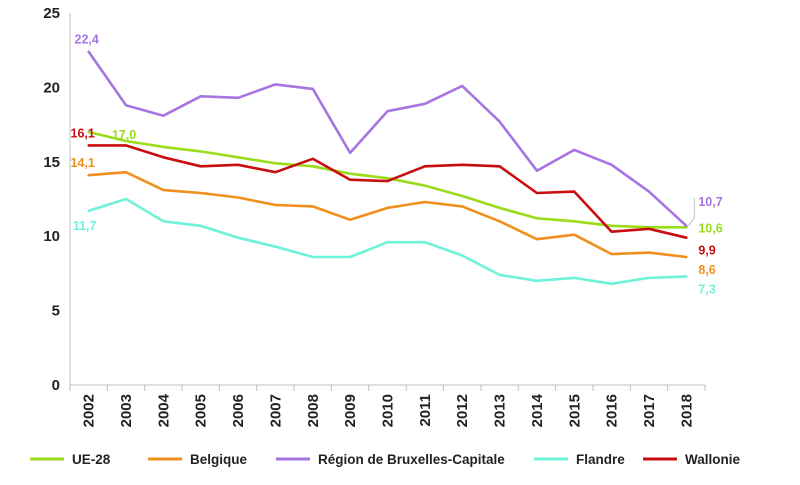 This screenshot has height=485, width=800. I want to click on data-label: 7,3, so click(706, 289).